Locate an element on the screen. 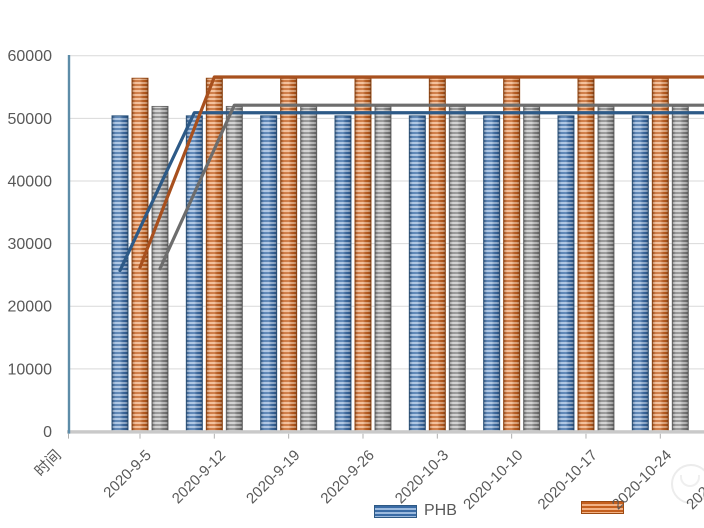 The image size is (704, 528). legend-label: PHB is located at coordinates (440, 510).